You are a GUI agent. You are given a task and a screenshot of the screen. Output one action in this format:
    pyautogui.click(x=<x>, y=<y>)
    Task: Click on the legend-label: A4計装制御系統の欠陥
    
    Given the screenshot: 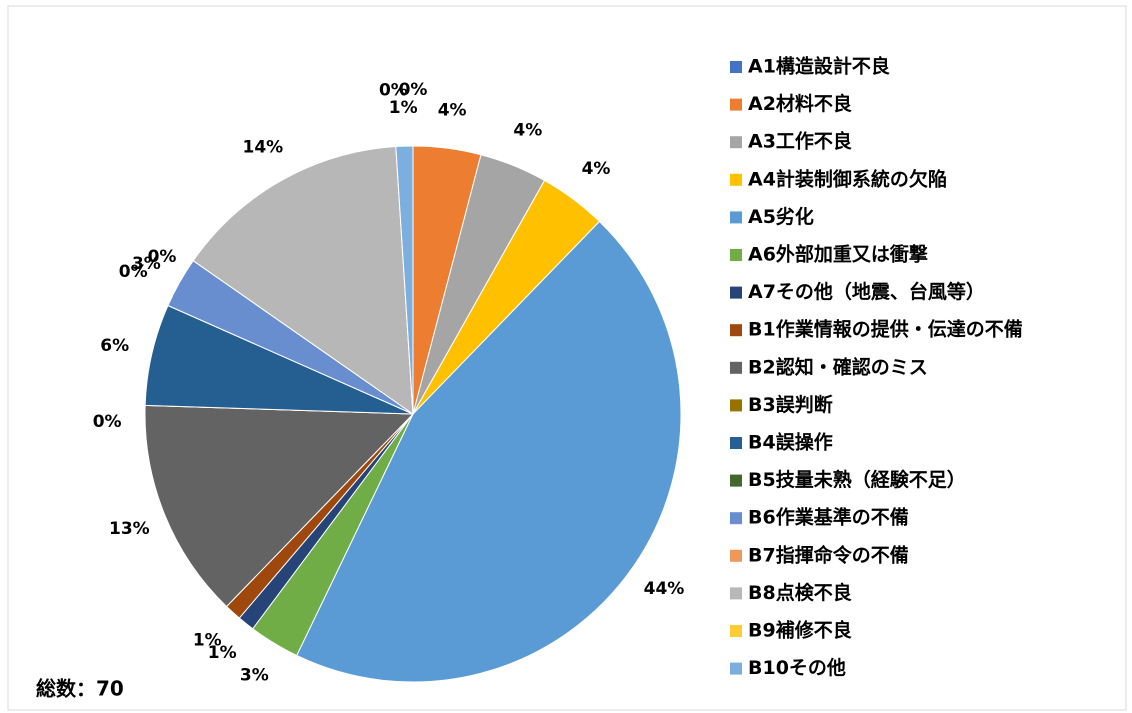 What is the action you would take?
    pyautogui.click(x=847, y=178)
    